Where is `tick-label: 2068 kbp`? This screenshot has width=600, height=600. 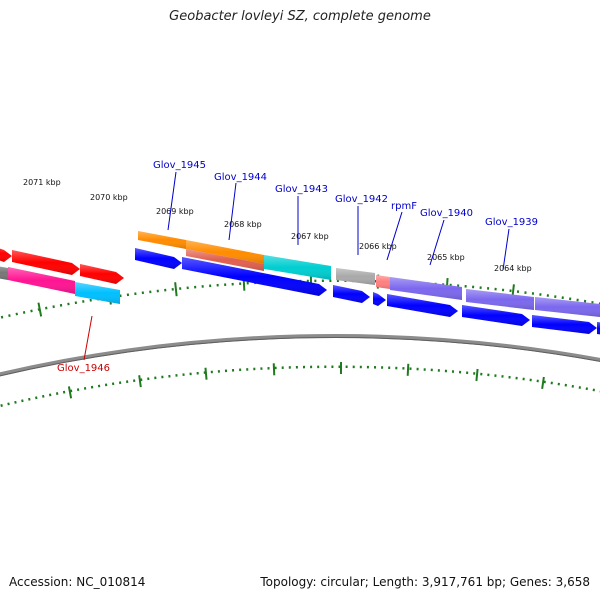
tick-label: 2068 kbp is located at coordinates (243, 224).